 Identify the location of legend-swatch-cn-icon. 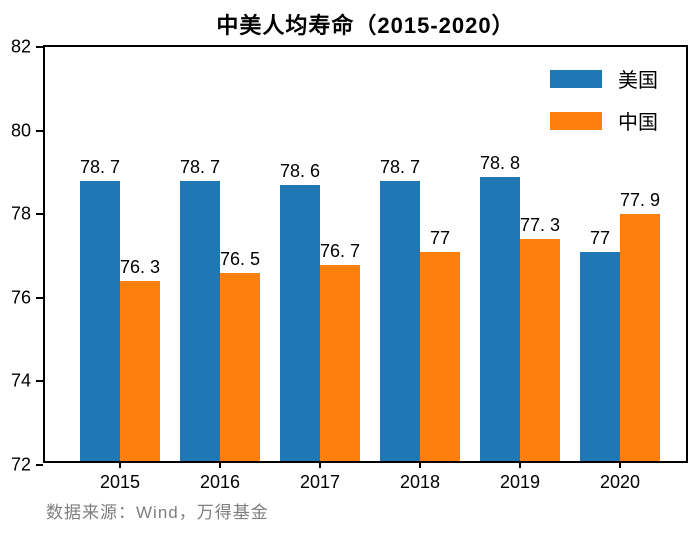
(576, 120).